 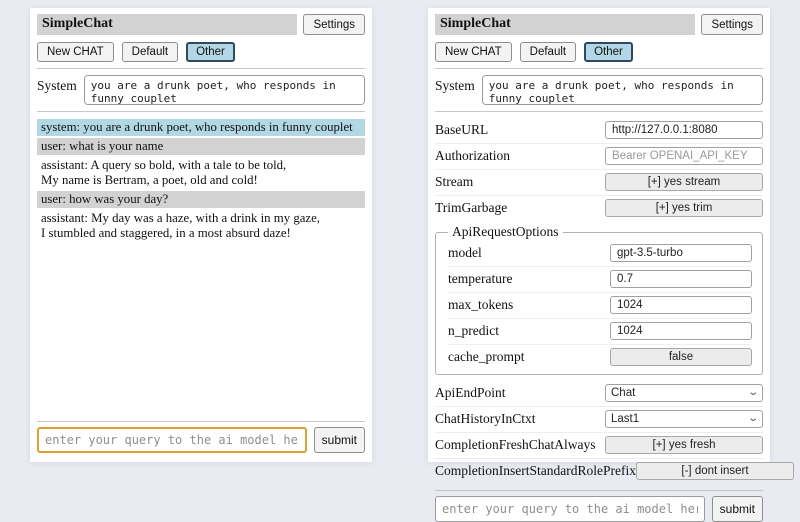 I want to click on baseurl-label: BaseURL, so click(x=462, y=129).